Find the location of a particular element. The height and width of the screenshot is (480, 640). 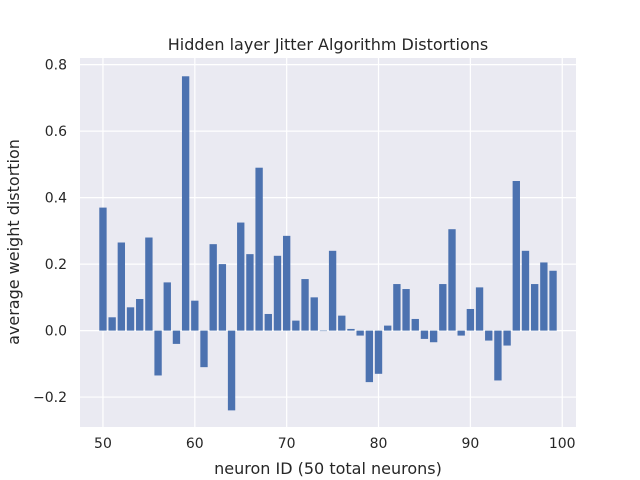

x-tick-label: 70 is located at coordinates (287, 444).